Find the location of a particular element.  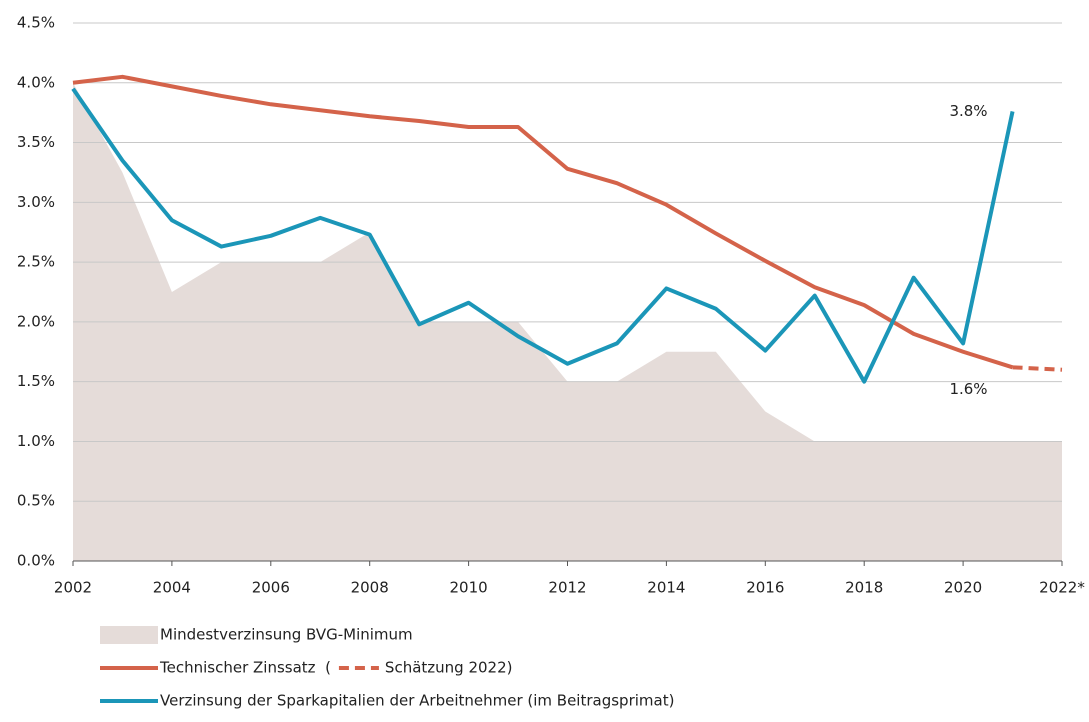

x-tick-label: 2006 is located at coordinates (271, 588).